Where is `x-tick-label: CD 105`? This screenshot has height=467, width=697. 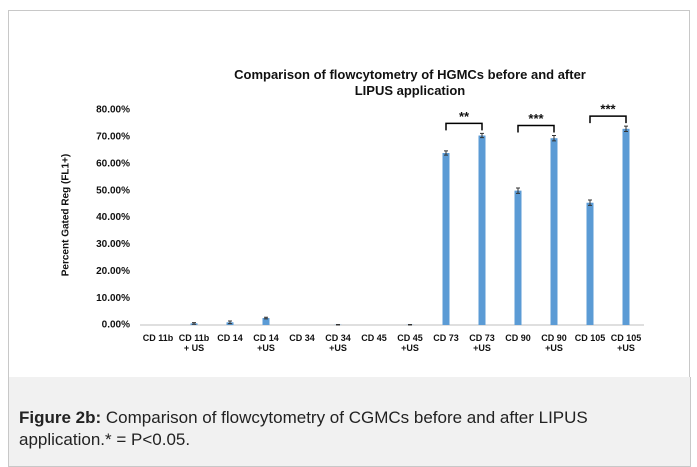 x-tick-label: CD 105 is located at coordinates (590, 338).